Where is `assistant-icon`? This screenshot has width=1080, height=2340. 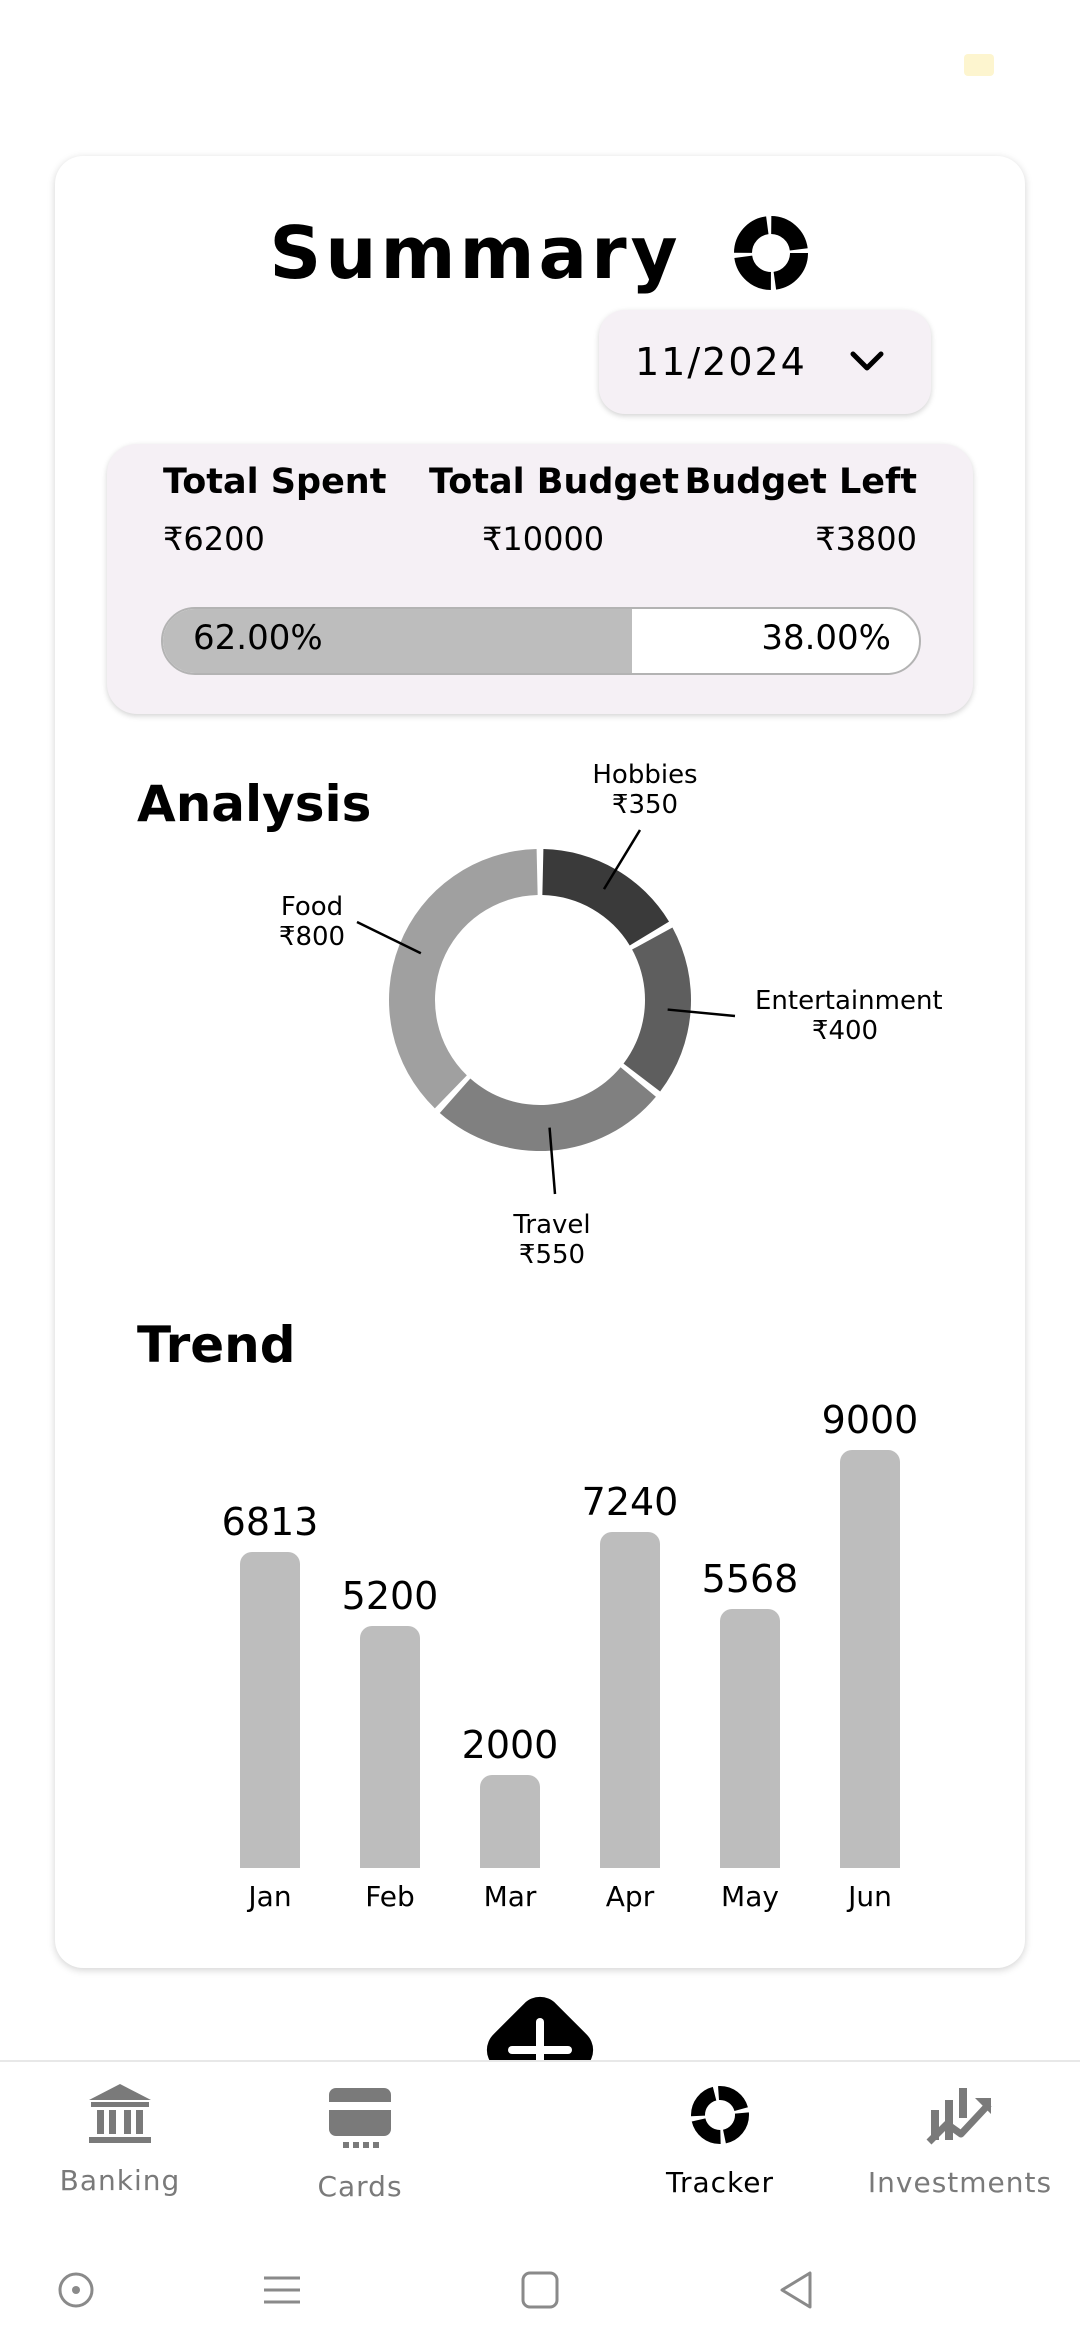
assistant-icon is located at coordinates (76, 2290).